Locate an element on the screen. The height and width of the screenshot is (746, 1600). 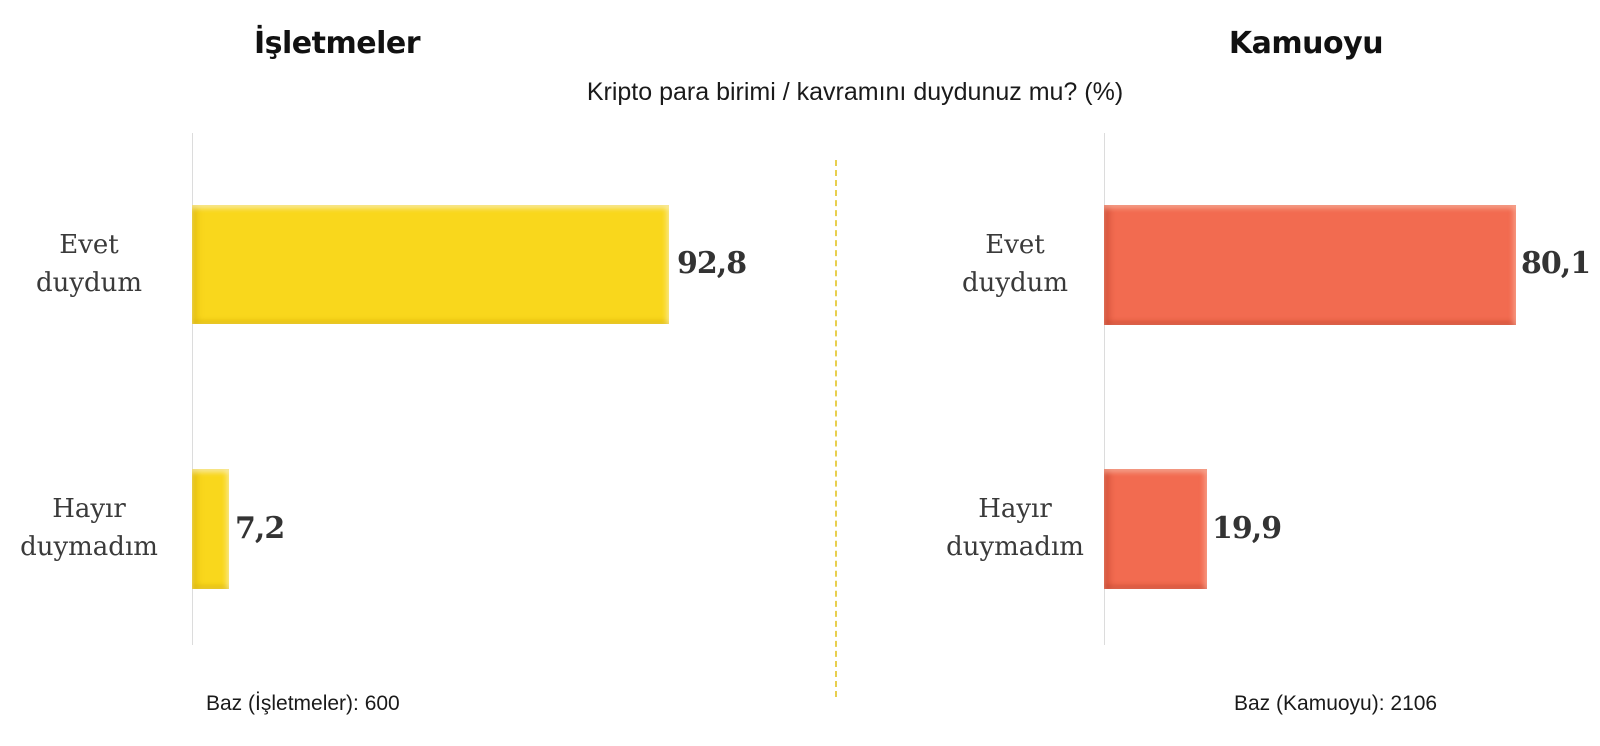
panel-divider is located at coordinates (836, 428).